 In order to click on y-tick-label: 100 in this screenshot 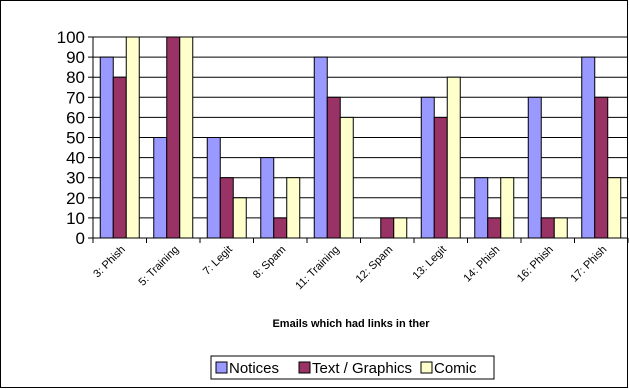, I will do `click(71, 37)`.